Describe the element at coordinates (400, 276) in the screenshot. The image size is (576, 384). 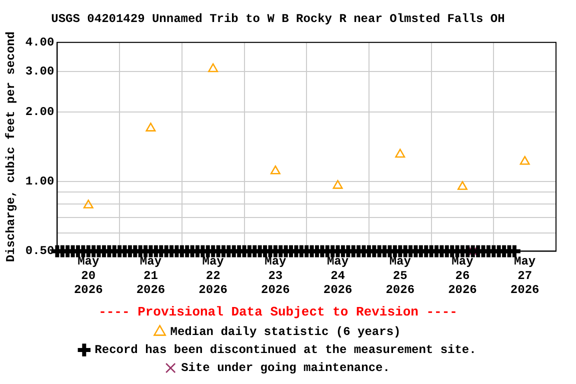
I see `x-tick-label: May 25 2026` at that location.